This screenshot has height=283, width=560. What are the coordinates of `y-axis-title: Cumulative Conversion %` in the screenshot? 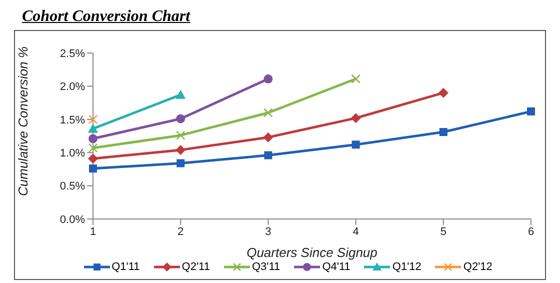 It's located at (23, 121).